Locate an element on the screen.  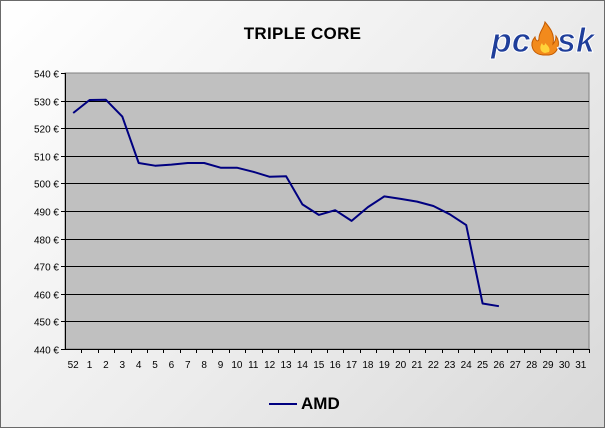
y-tick-label: 480 € is located at coordinates (46, 241).